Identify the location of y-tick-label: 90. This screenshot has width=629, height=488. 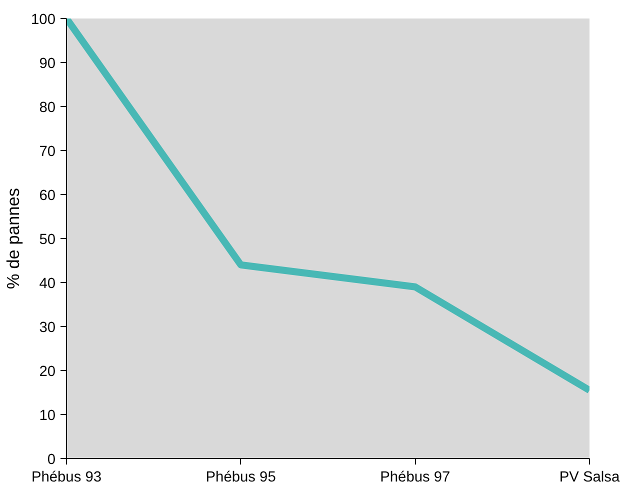
(47, 64).